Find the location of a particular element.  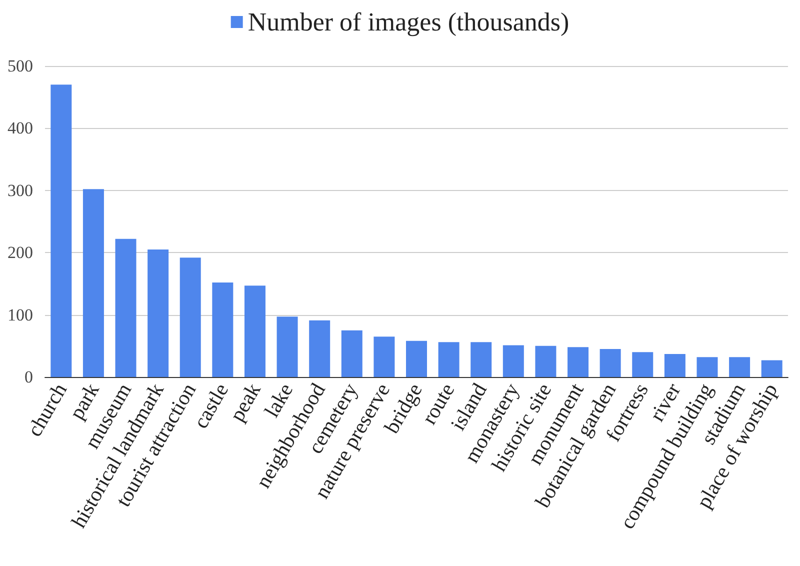

y-tick-label: 200 is located at coordinates (20, 252).